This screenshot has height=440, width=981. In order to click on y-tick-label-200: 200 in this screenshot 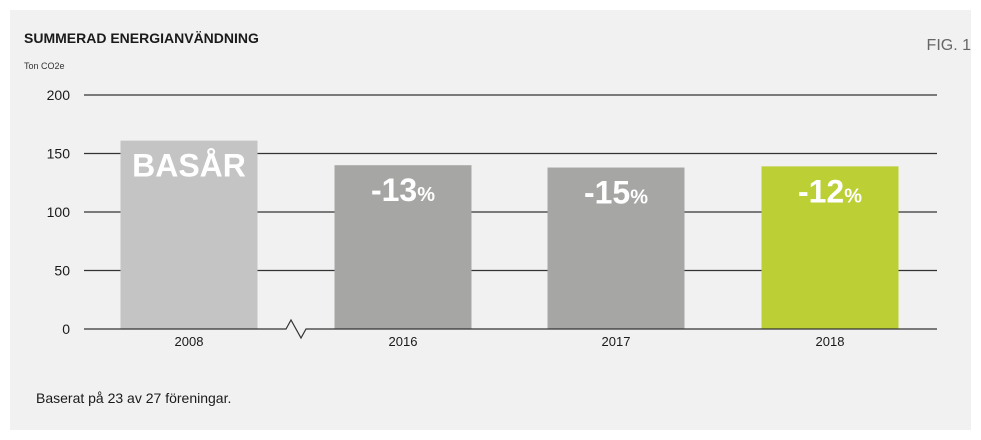, I will do `click(59, 95)`.